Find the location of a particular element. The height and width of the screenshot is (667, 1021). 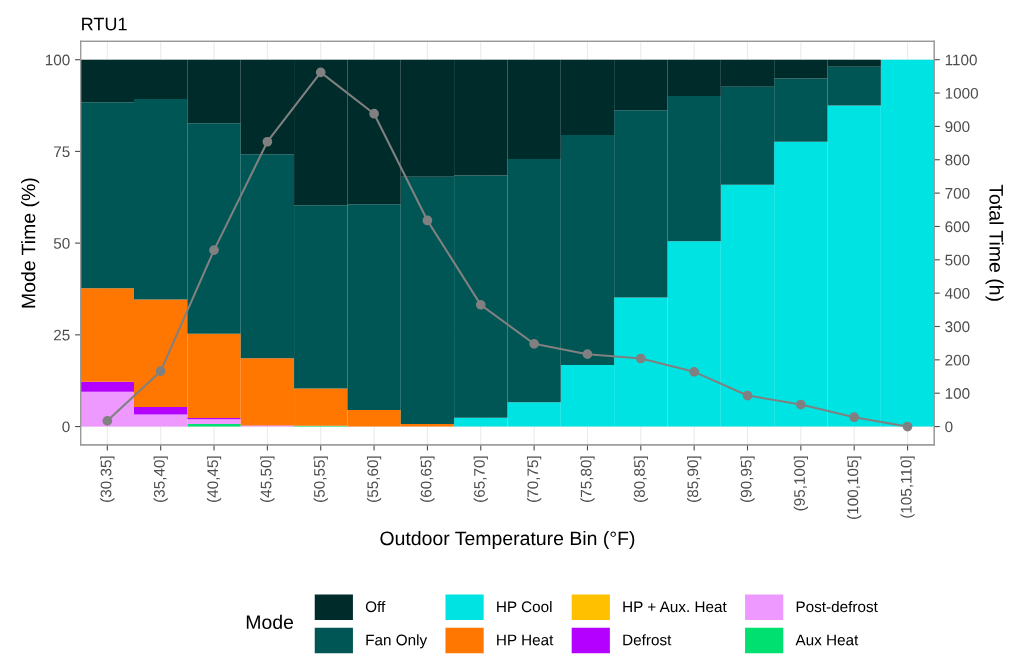

y2-tick-label: 1000 is located at coordinates (962, 93).